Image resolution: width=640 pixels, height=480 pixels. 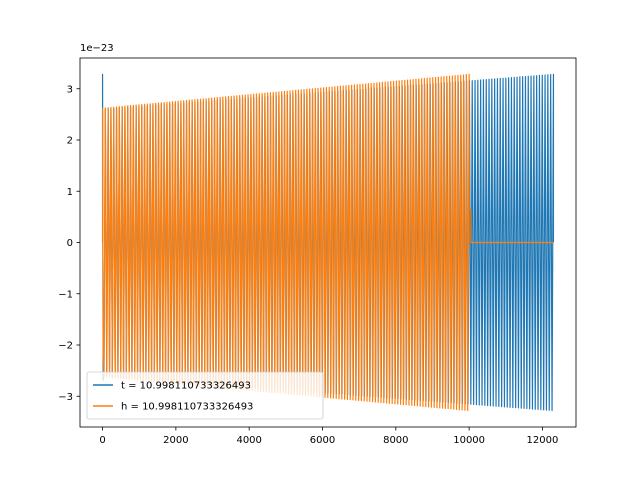 I want to click on x-tick-label-2: 4000, so click(x=248, y=440).